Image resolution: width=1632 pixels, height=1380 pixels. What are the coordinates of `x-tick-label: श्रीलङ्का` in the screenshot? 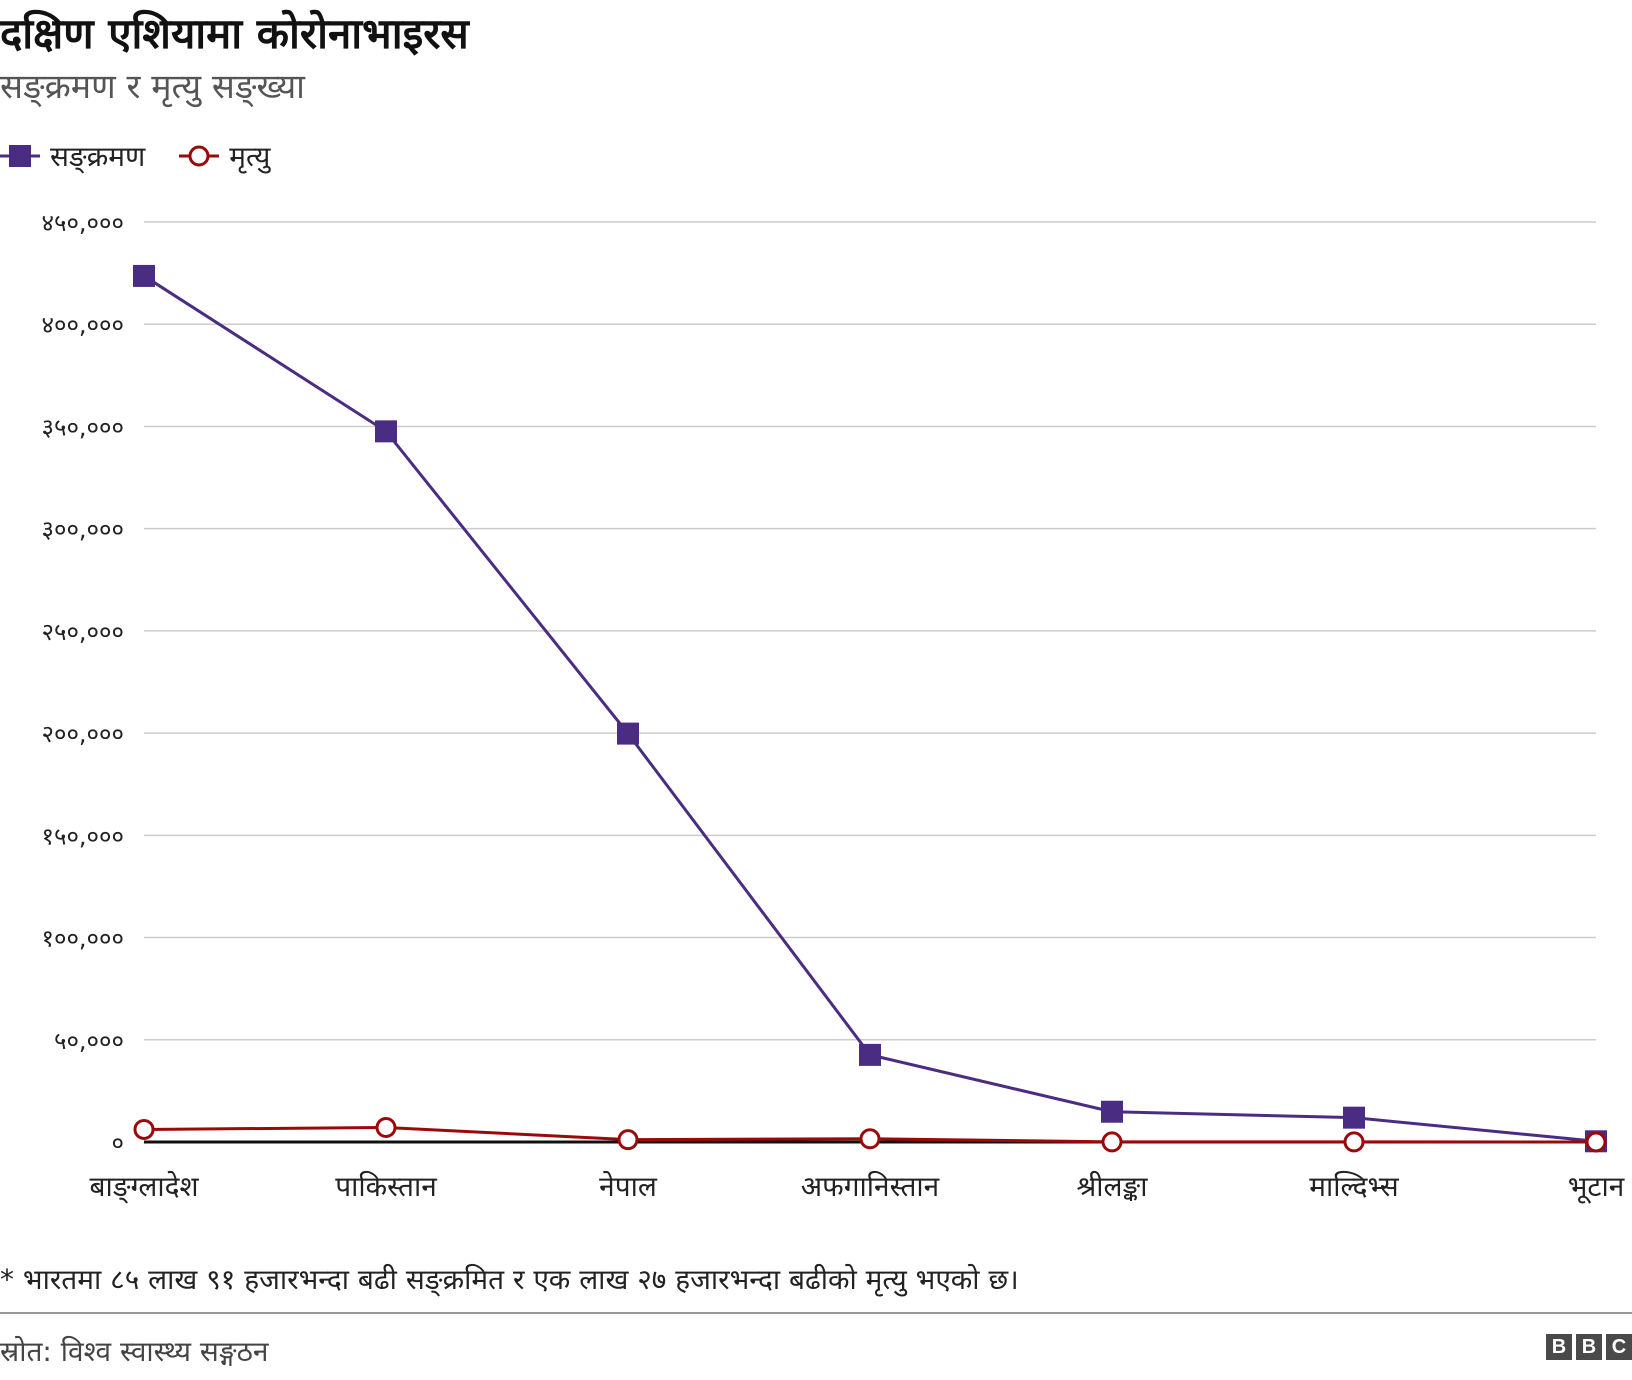 It's located at (1112, 1186).